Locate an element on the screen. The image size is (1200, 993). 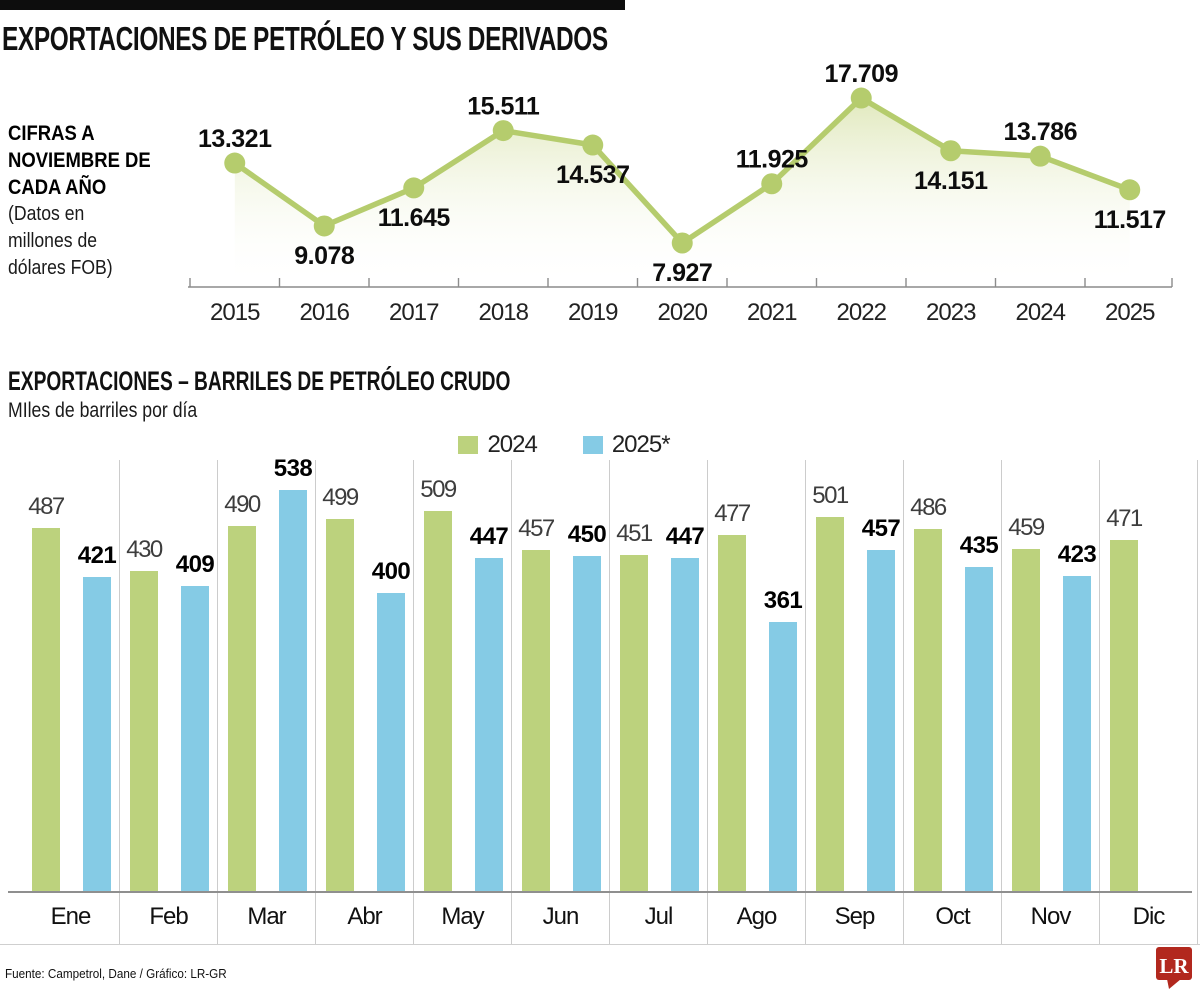
bar-value-2025-jun: 450 is located at coordinates (587, 534).